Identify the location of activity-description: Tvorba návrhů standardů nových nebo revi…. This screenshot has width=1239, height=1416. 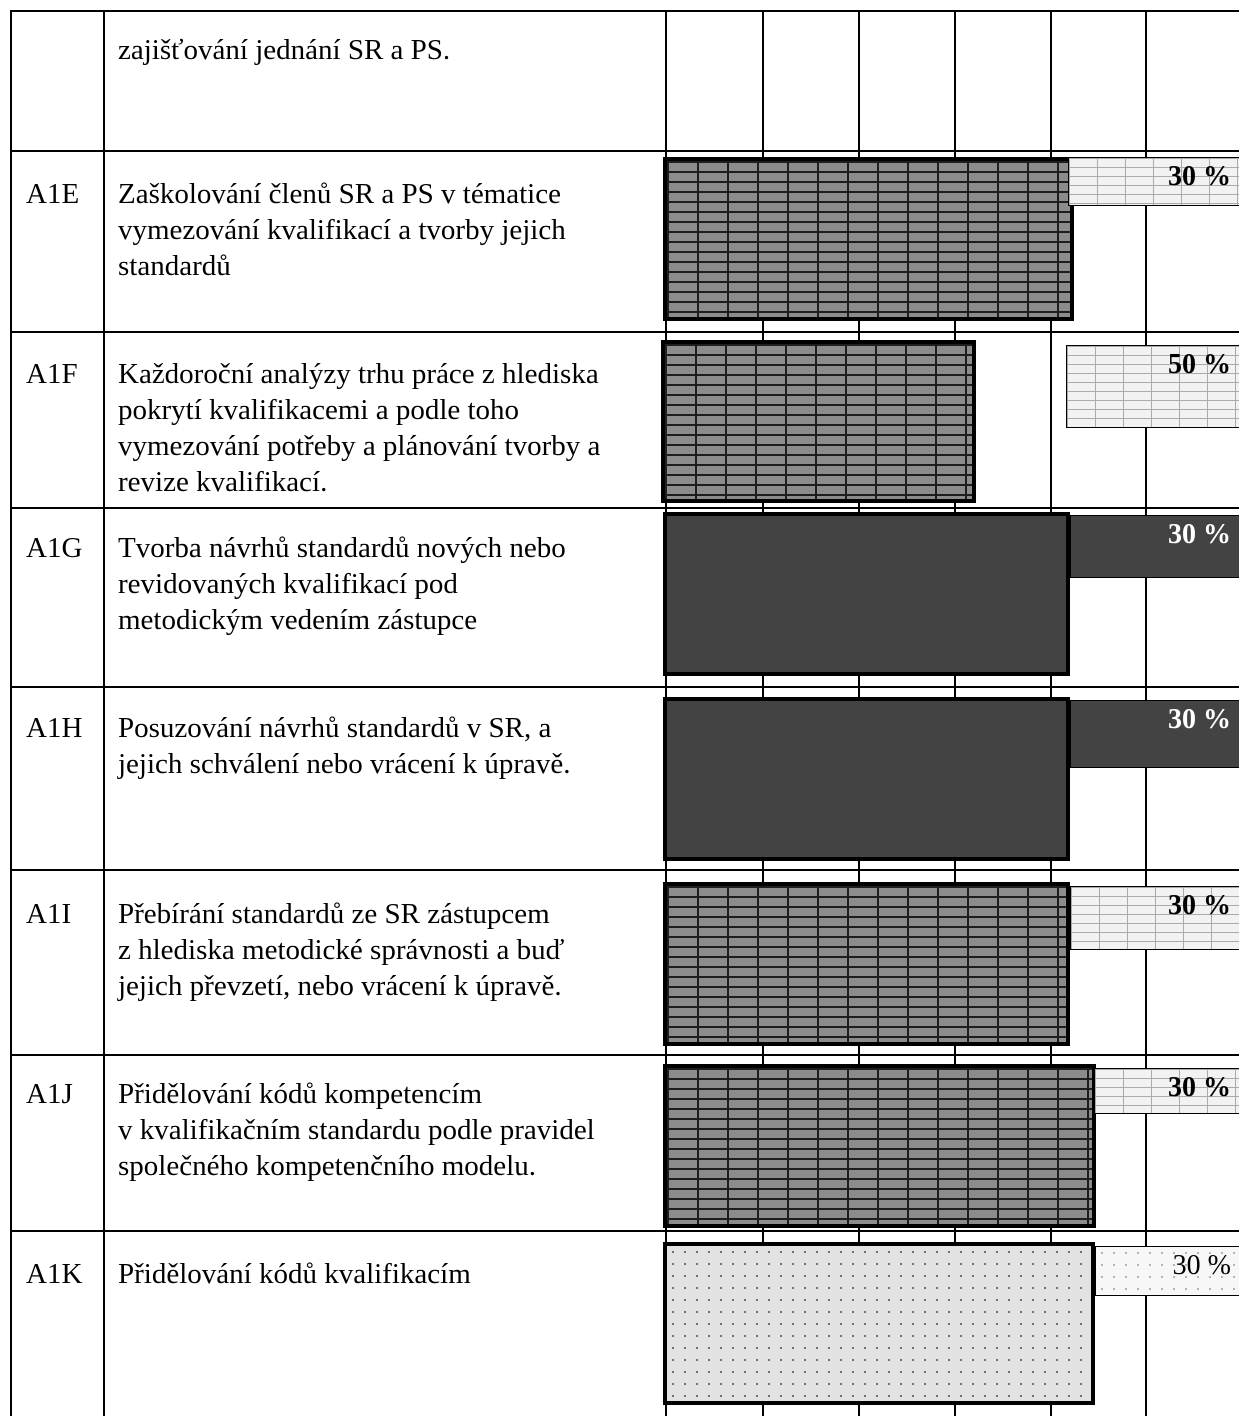
(342, 584).